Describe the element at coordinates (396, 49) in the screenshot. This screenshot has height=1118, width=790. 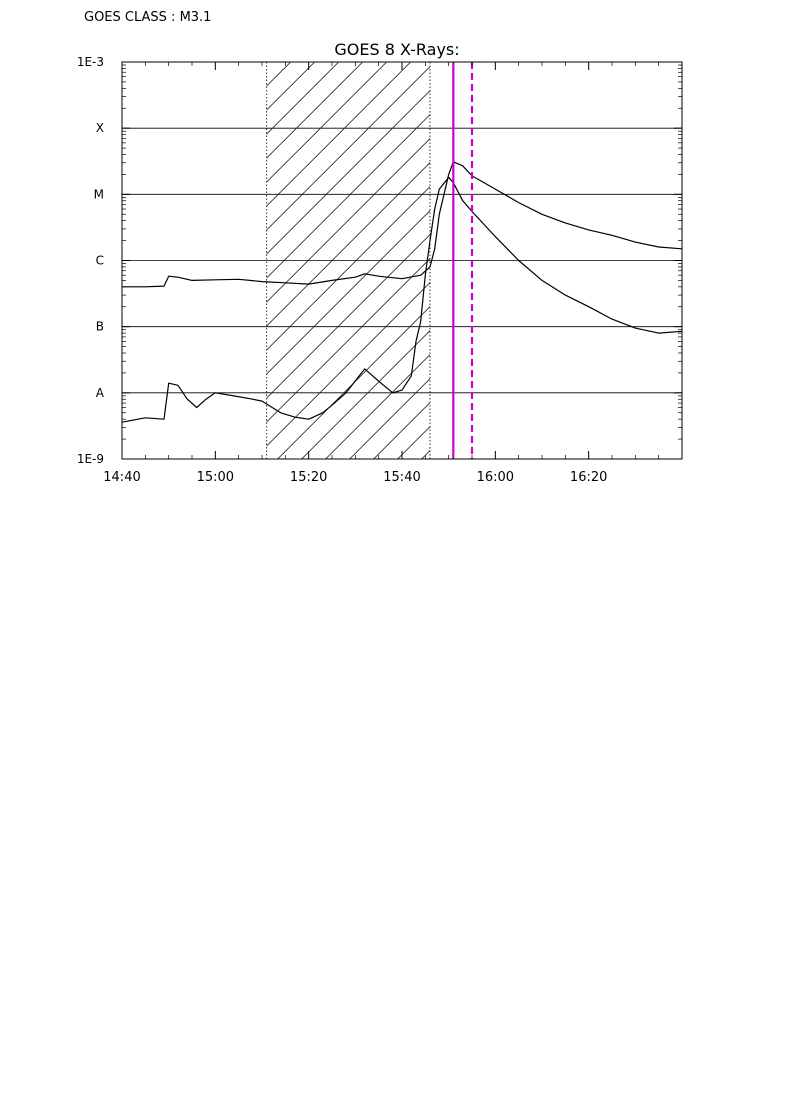
I see `chart-title: GOES 8 X-Rays:` at that location.